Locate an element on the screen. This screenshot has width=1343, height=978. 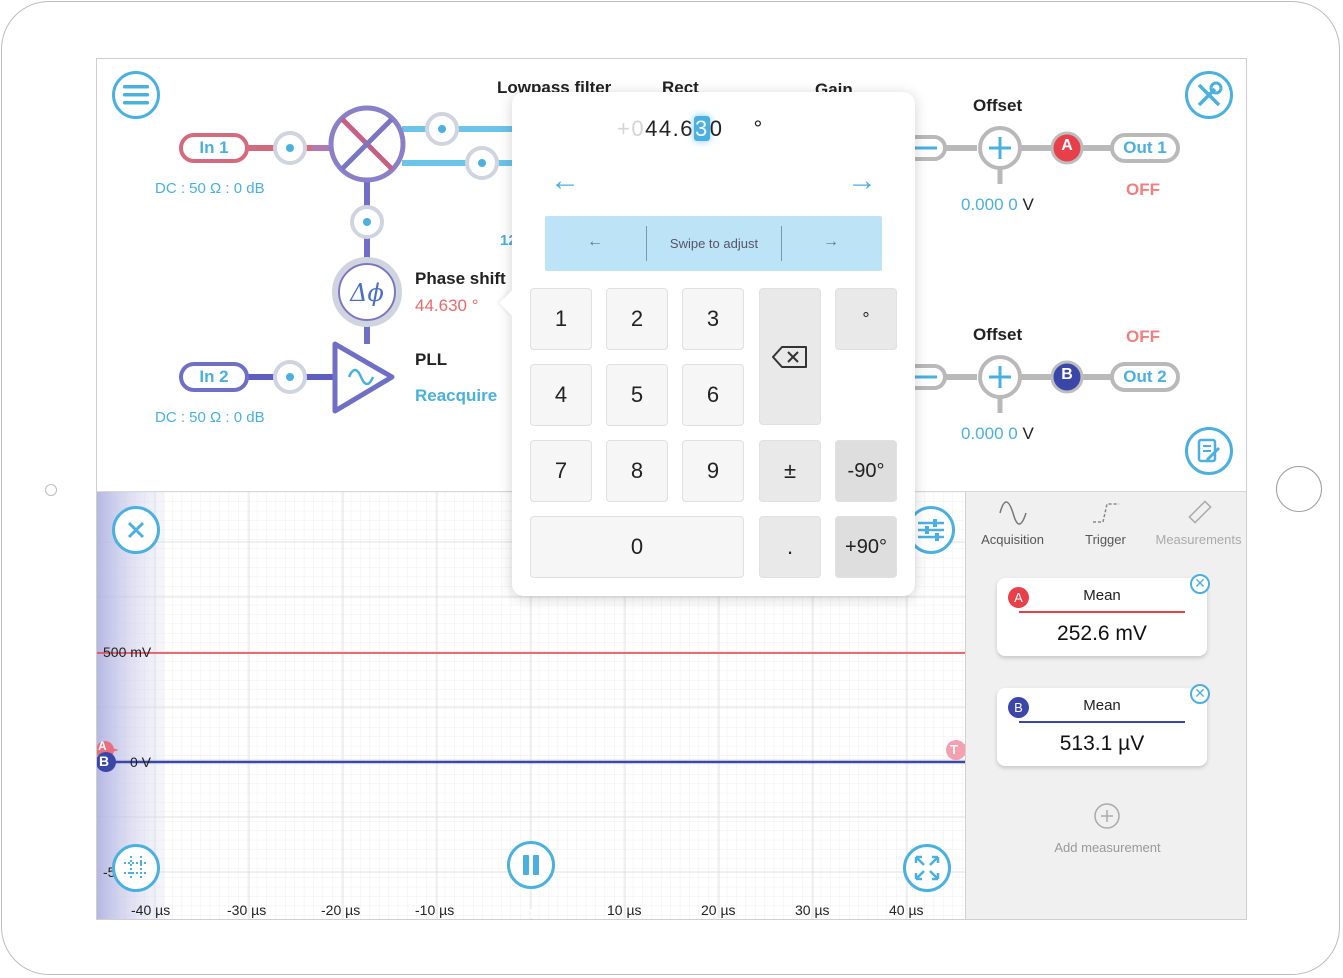
measurement-label: Mean is located at coordinates (1102, 595).